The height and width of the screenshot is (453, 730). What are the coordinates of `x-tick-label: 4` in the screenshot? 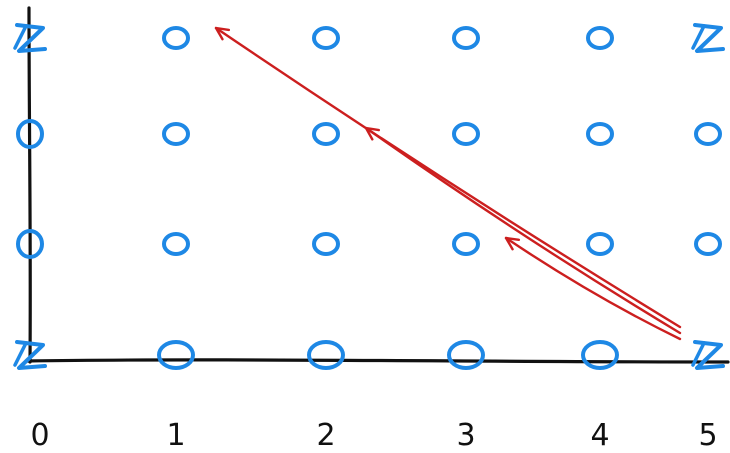 It's located at (599, 435).